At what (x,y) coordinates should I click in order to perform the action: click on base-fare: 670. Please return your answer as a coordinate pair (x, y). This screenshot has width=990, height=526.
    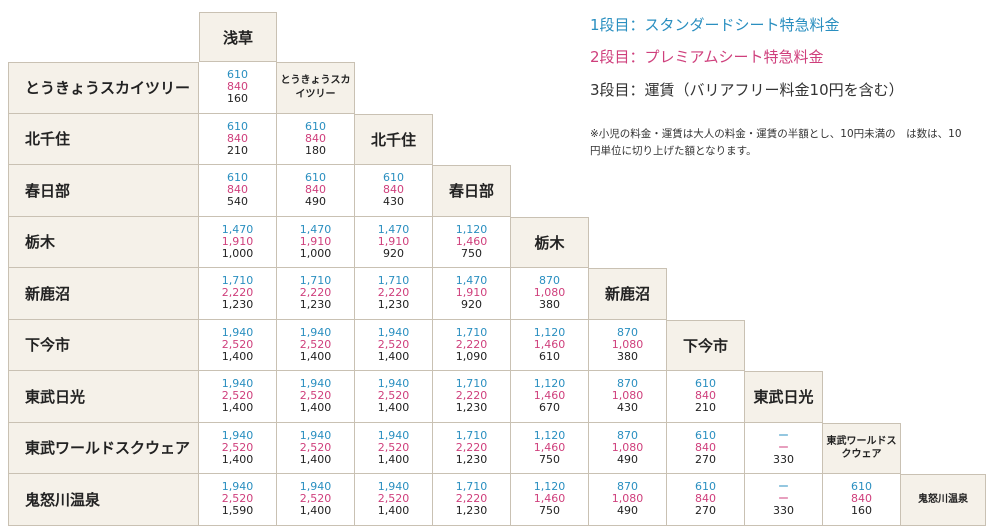
    Looking at the image, I should click on (549, 408).